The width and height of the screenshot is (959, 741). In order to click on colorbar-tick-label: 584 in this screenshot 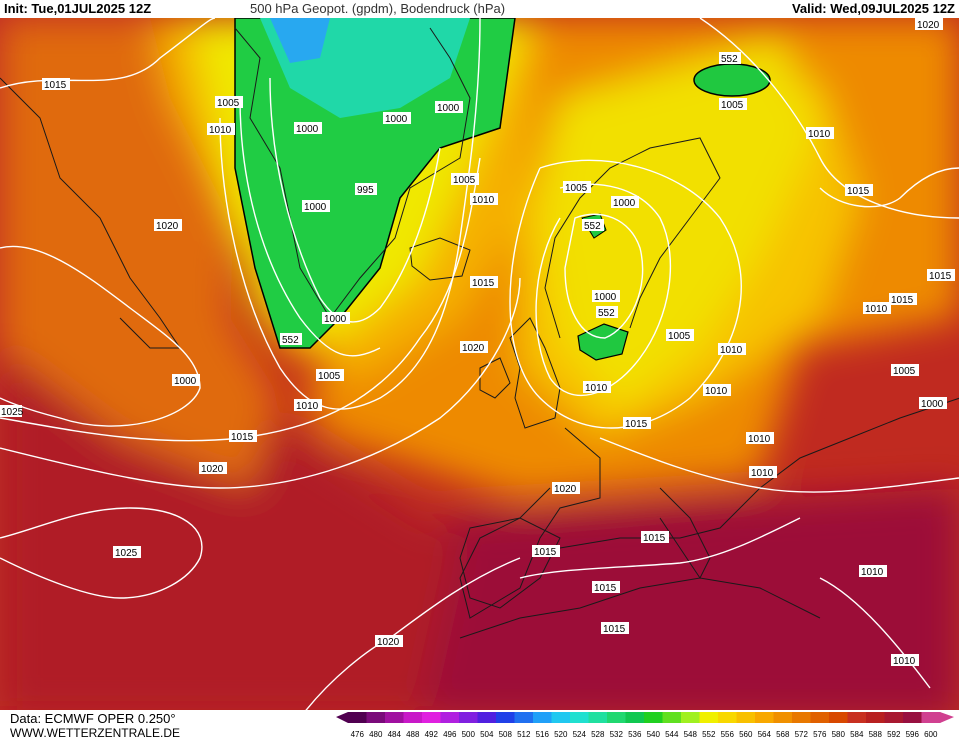, I will do `click(857, 734)`.